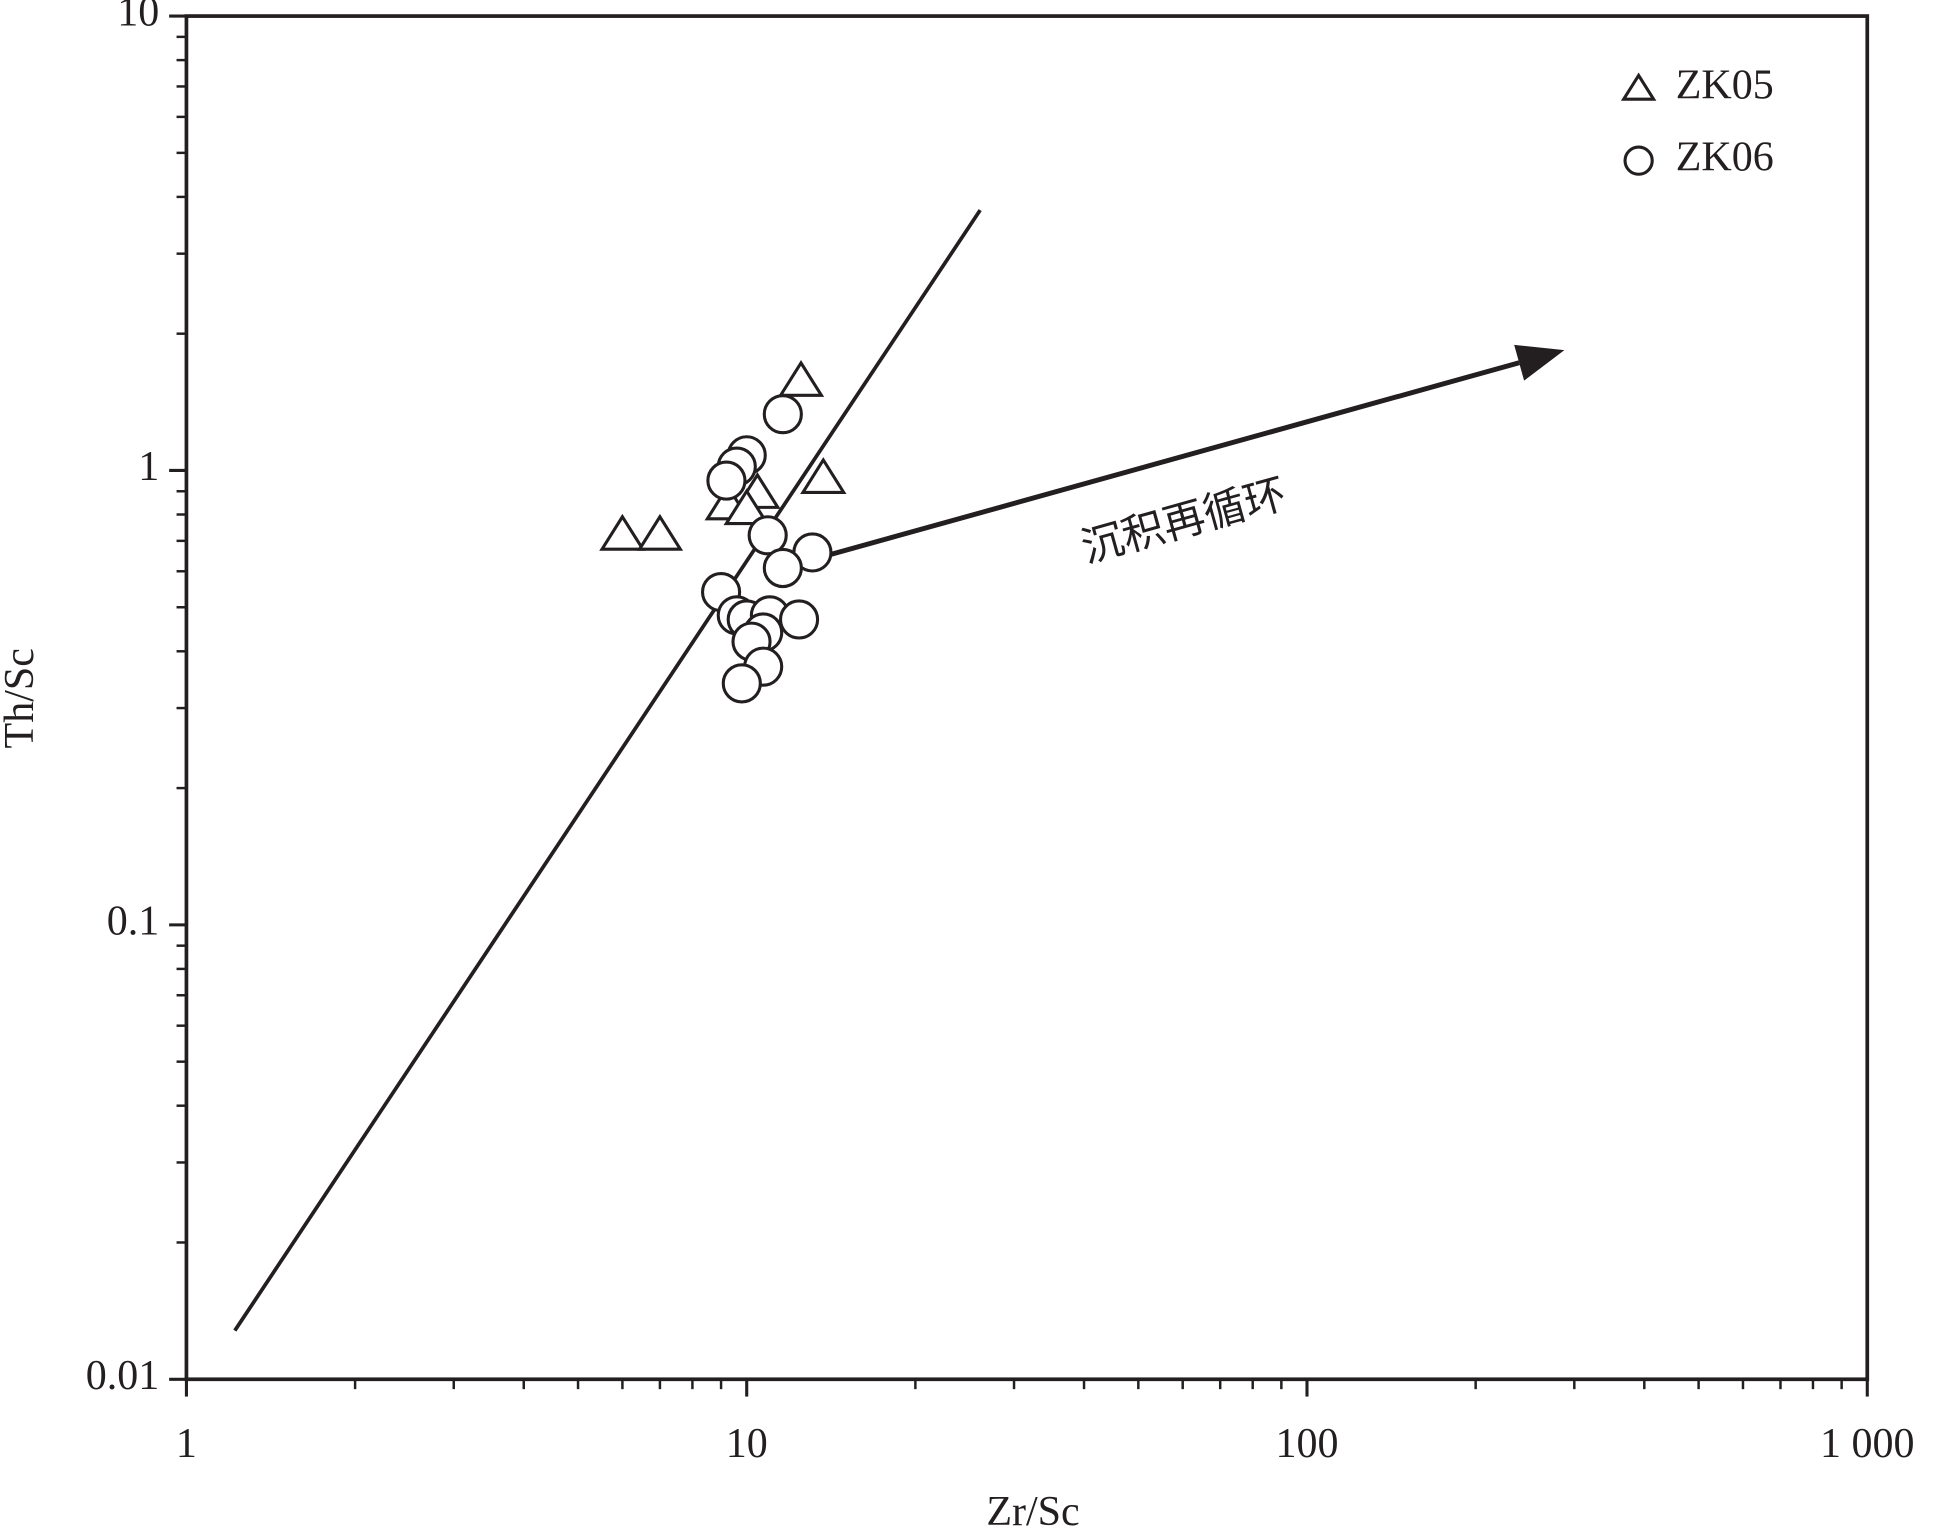  I want to click on x-tick-label: 100, so click(1306, 1444).